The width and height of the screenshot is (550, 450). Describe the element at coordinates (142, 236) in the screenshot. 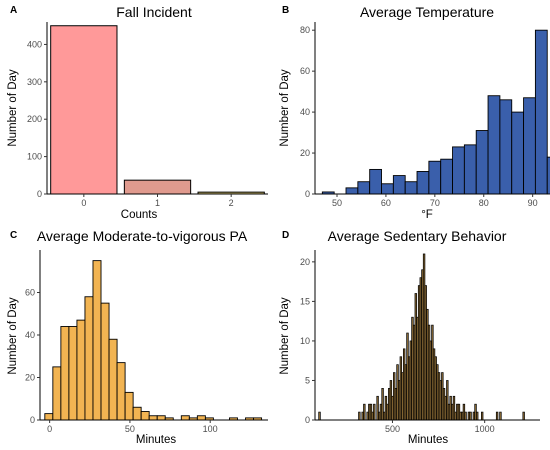

I see `chart-title-c: Average Moderate-to-vigorous PA` at that location.